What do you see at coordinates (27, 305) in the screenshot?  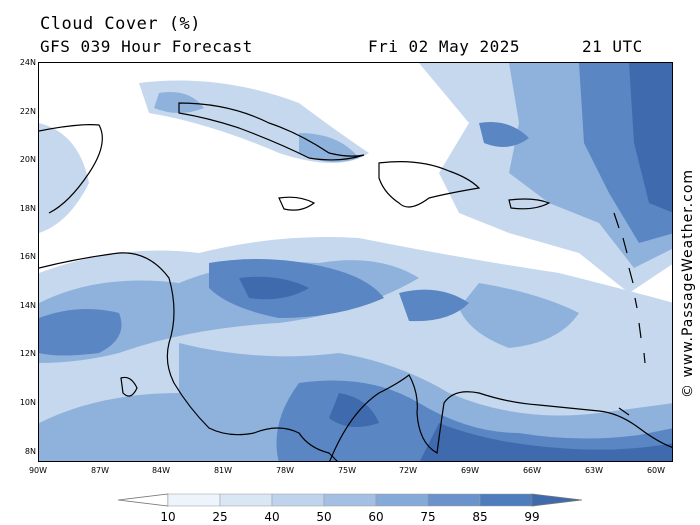 I see `lat-label: 14N` at bounding box center [27, 305].